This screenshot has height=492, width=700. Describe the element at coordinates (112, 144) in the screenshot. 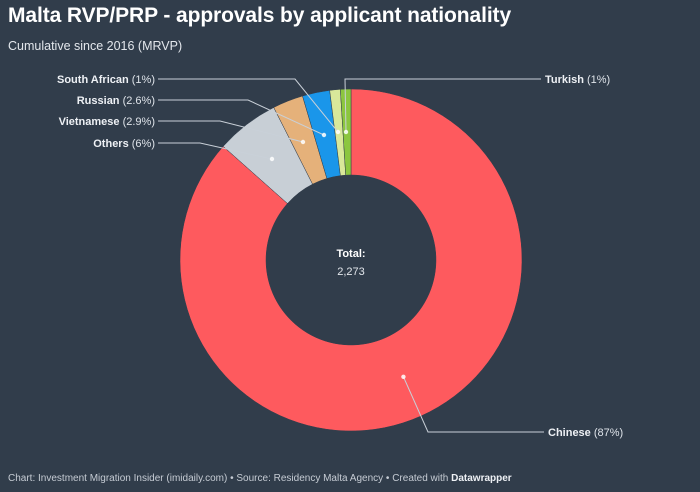

I see `label-name: Others` at that location.